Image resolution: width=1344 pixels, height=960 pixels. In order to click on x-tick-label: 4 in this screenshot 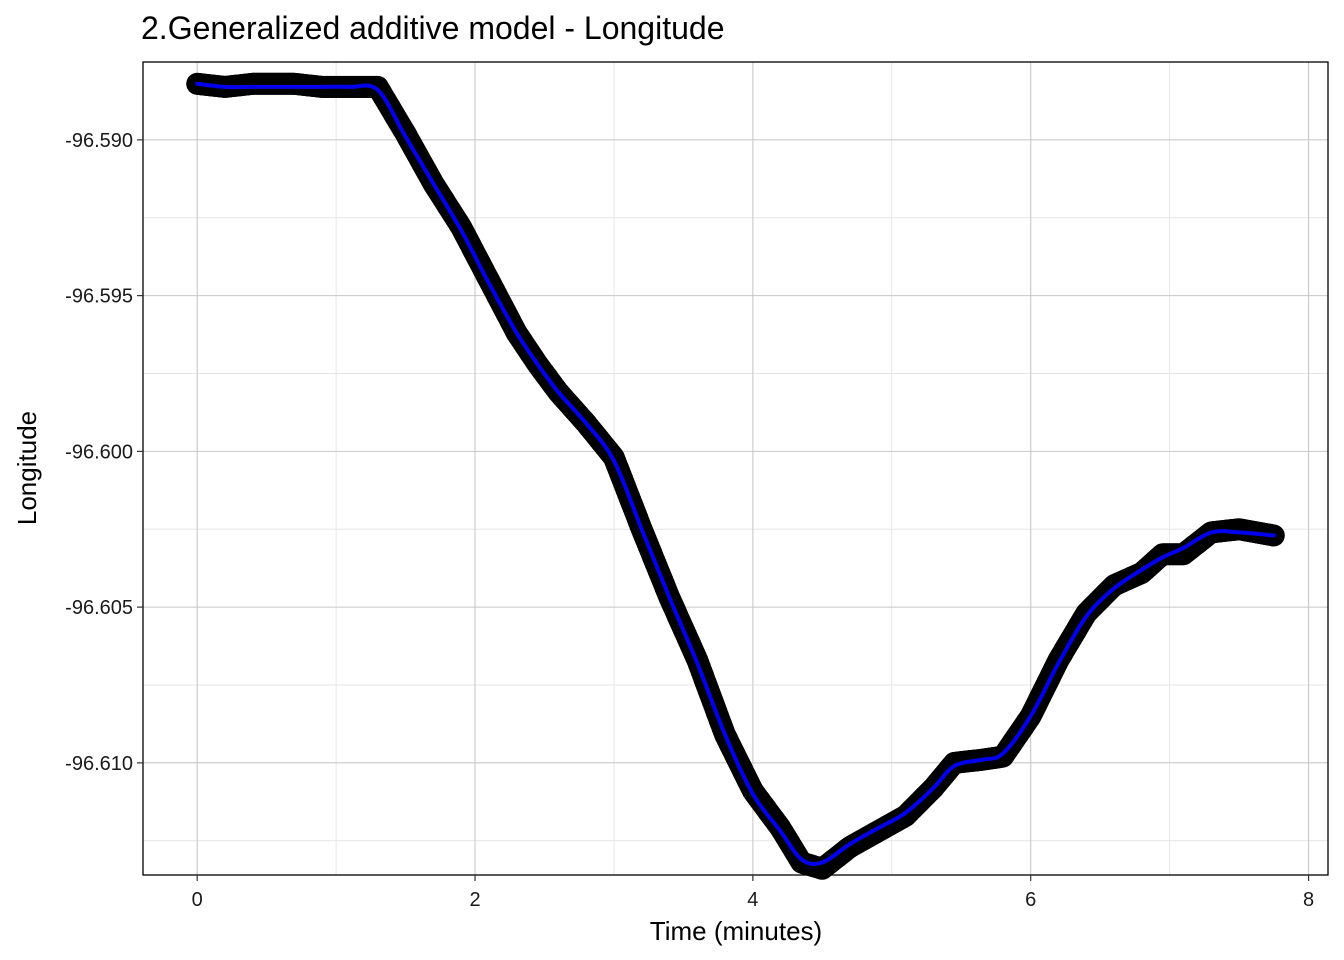, I will do `click(752, 900)`.